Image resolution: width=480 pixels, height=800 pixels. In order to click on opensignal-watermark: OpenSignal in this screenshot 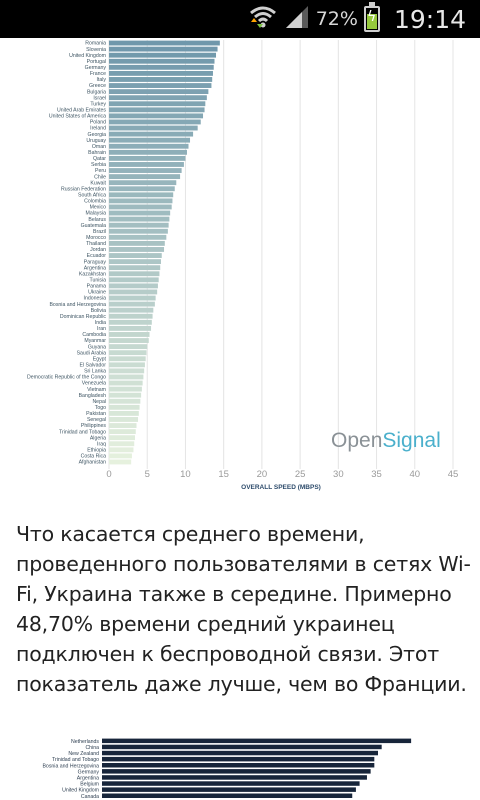, I will do `click(386, 440)`.